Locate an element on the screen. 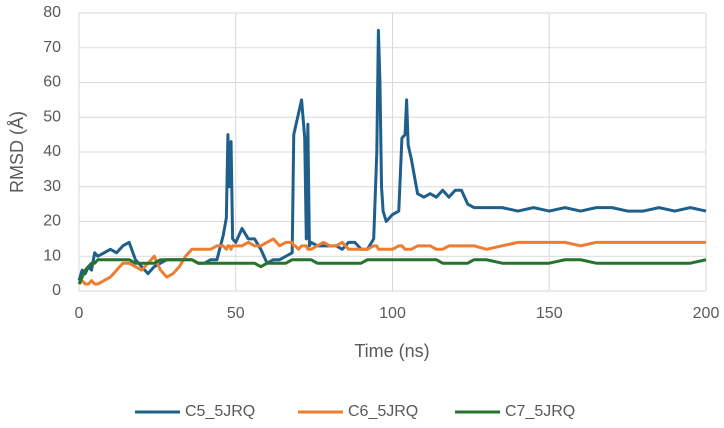  x-tick-label: 0 is located at coordinates (79, 313).